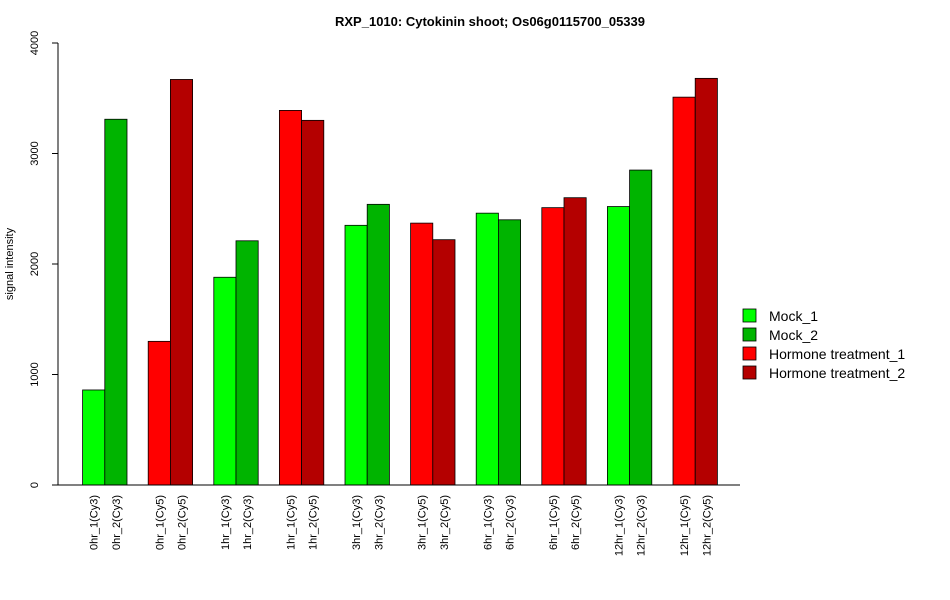 This screenshot has width=950, height=600. Describe the element at coordinates (35, 374) in the screenshot. I see `y-tick-label-1000: 1000` at that location.